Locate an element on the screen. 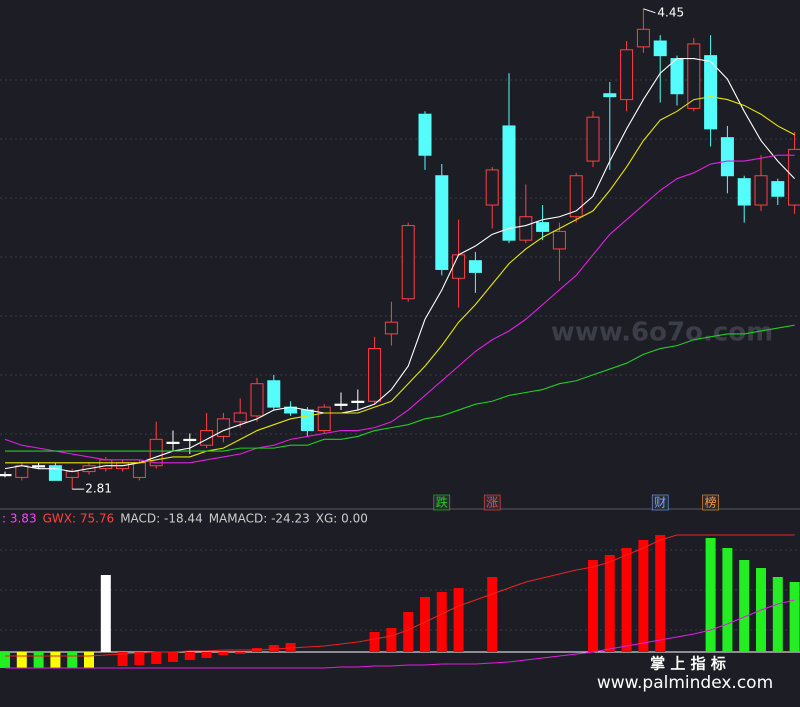 This screenshot has width=800, height=707. min-label: 2.81 is located at coordinates (98, 489).